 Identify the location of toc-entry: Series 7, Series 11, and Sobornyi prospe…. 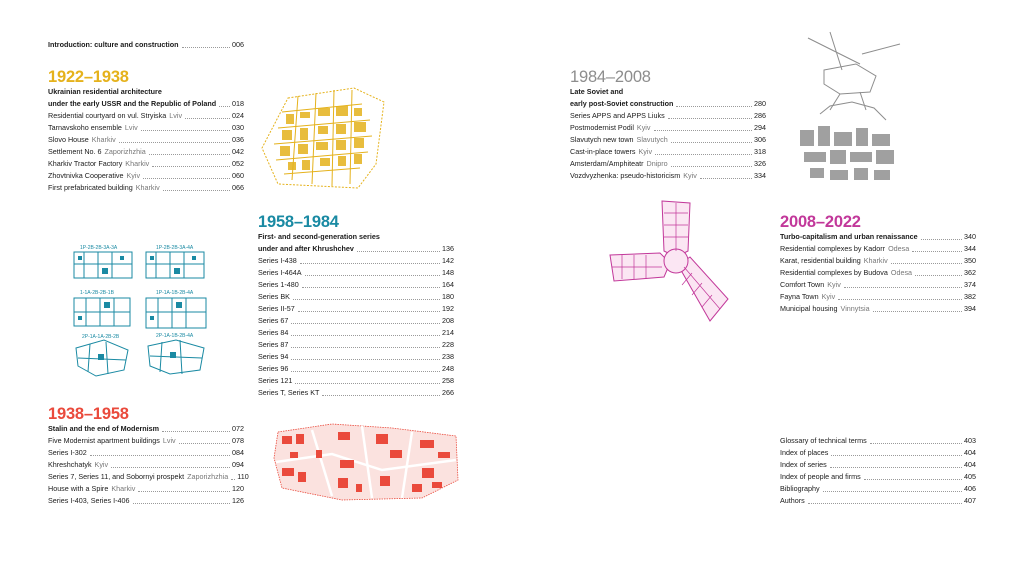
(148, 477).